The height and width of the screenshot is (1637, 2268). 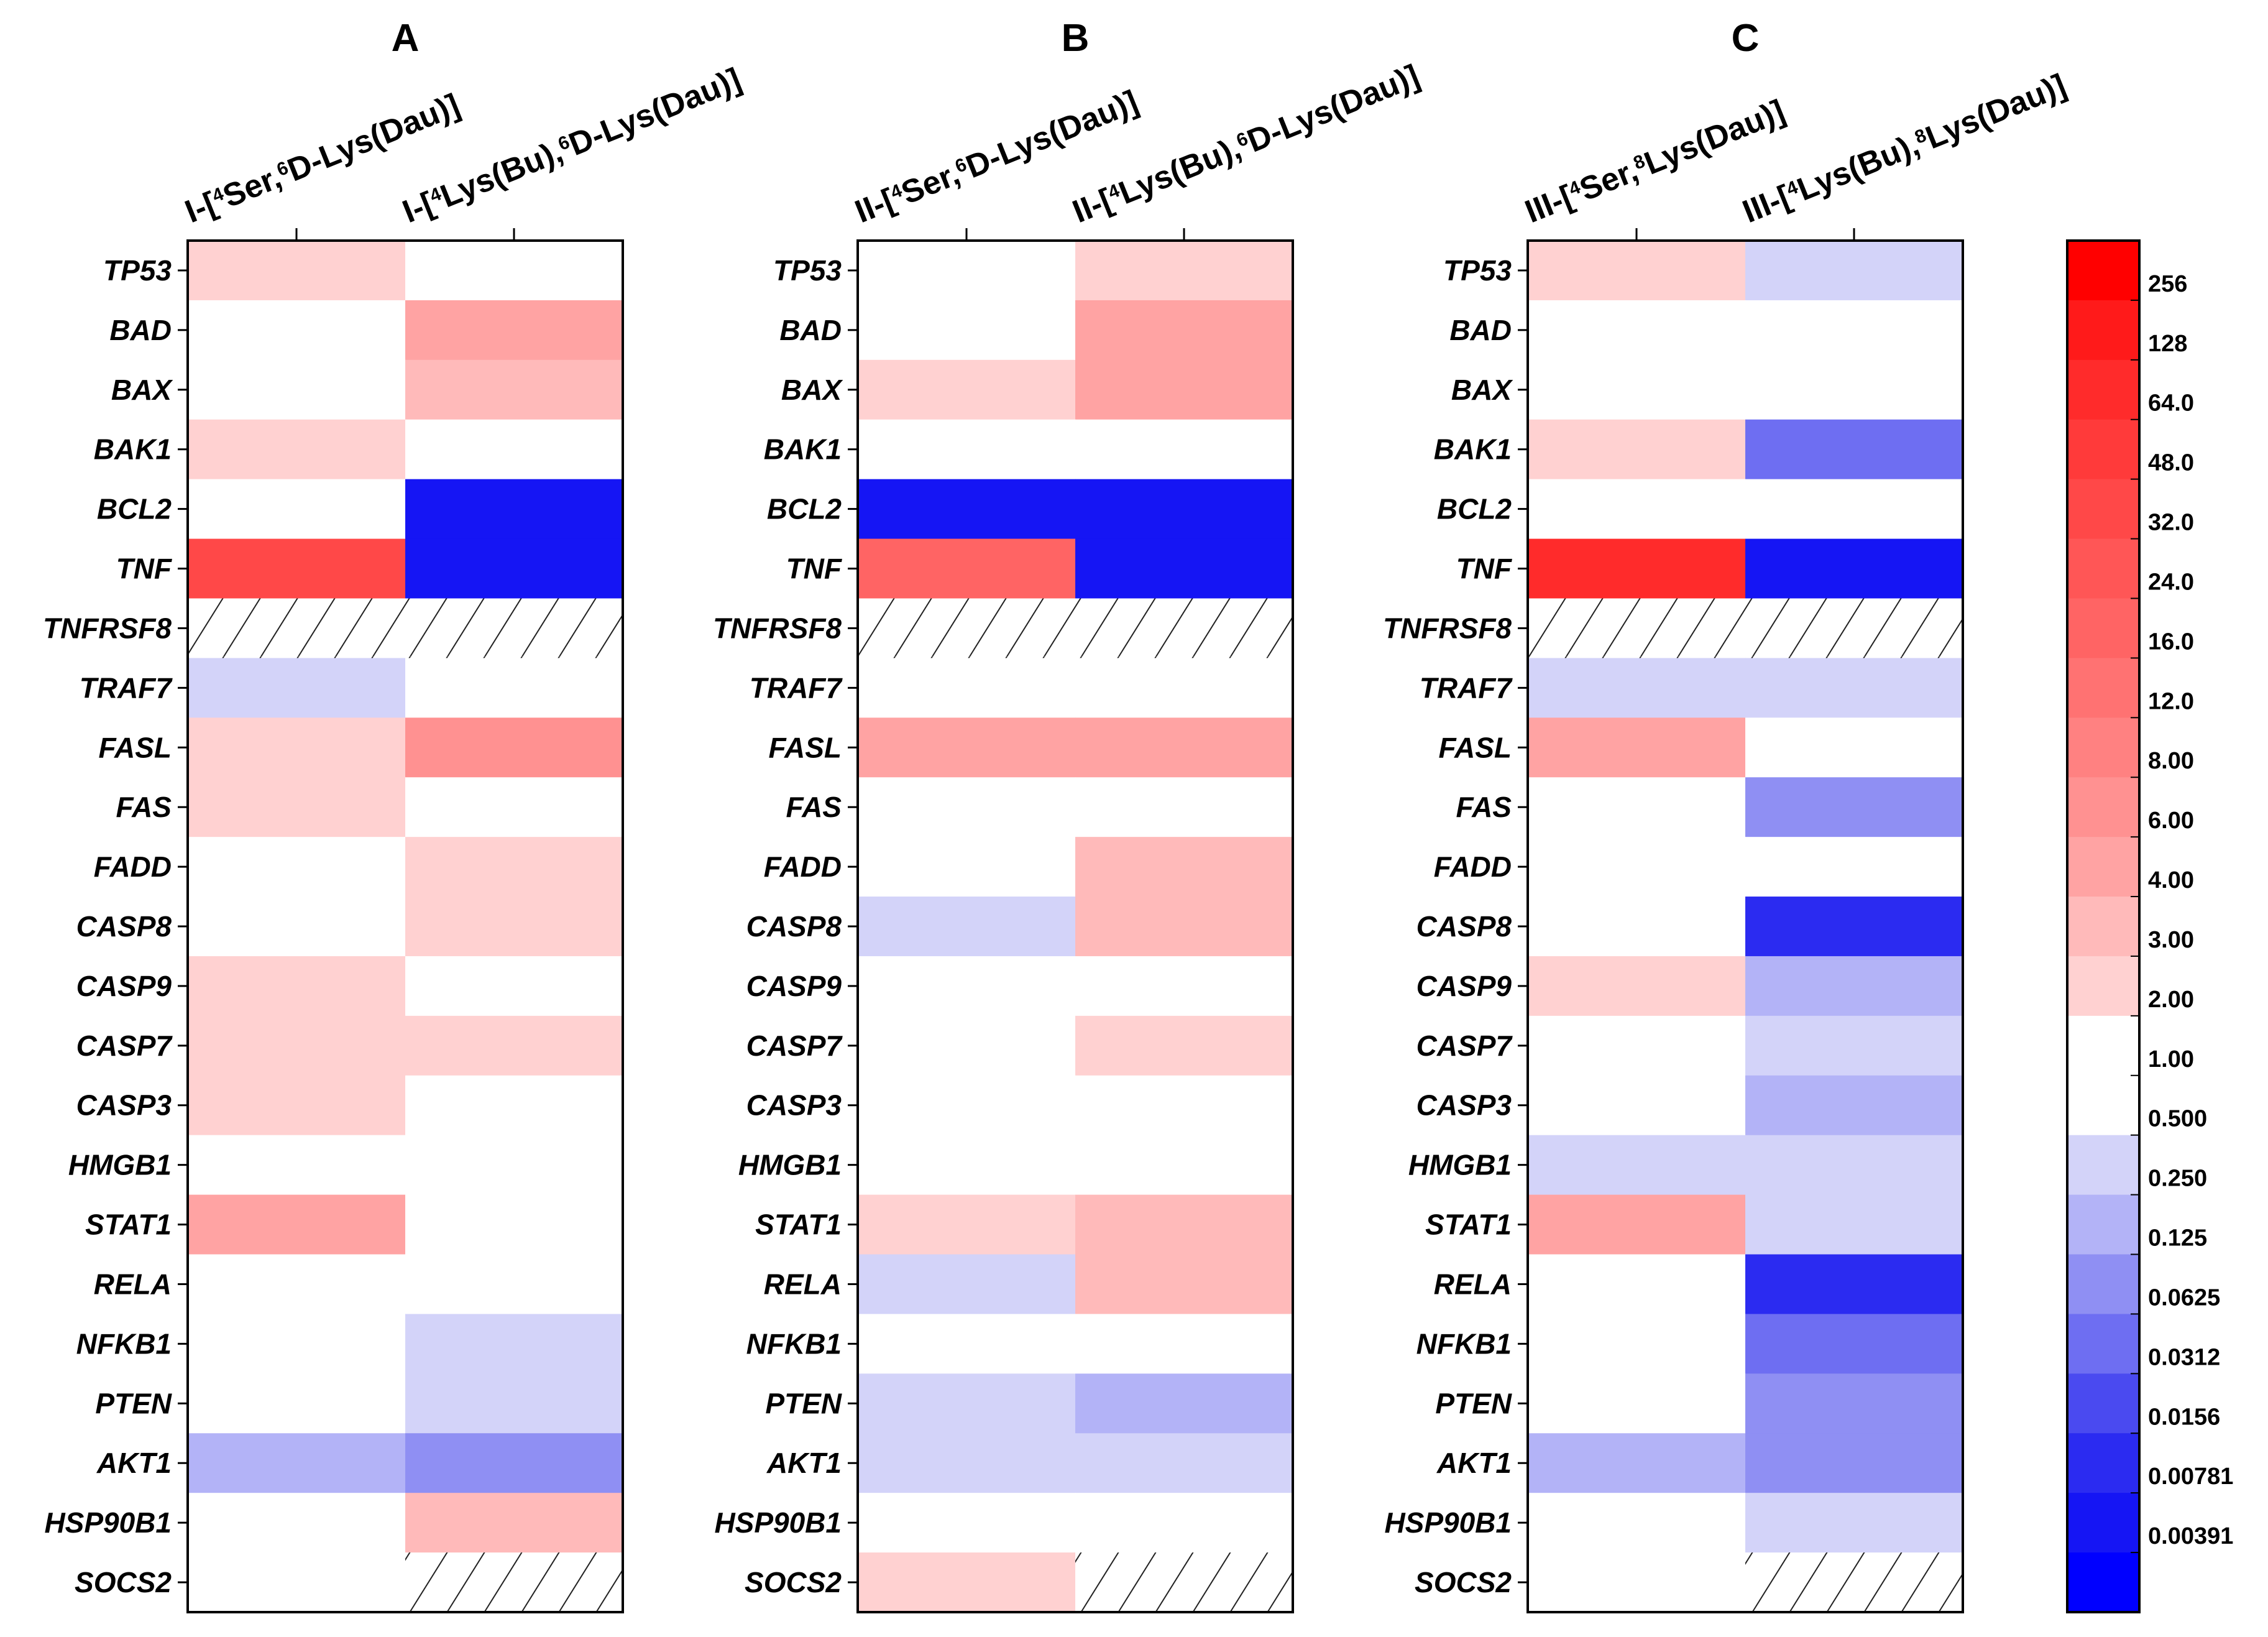 What do you see at coordinates (1484, 569) in the screenshot?
I see `gene-label-tnf: TNF` at bounding box center [1484, 569].